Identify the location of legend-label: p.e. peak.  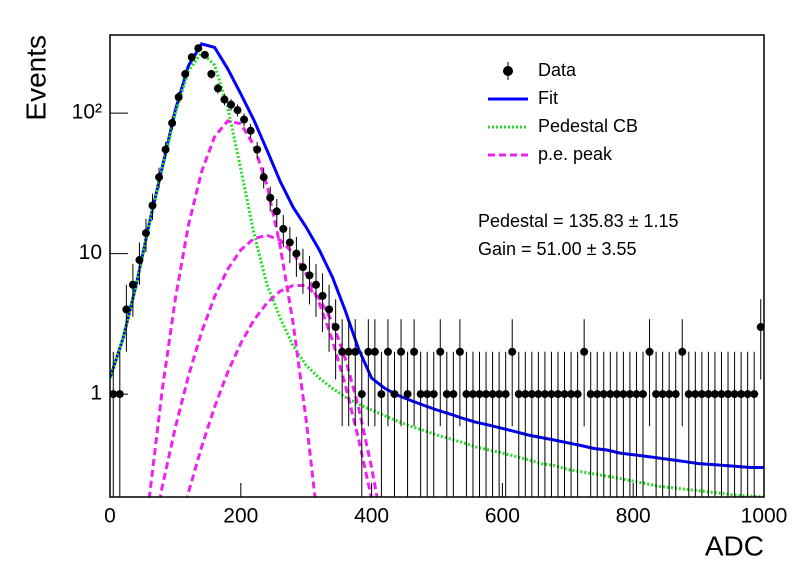
(575, 154).